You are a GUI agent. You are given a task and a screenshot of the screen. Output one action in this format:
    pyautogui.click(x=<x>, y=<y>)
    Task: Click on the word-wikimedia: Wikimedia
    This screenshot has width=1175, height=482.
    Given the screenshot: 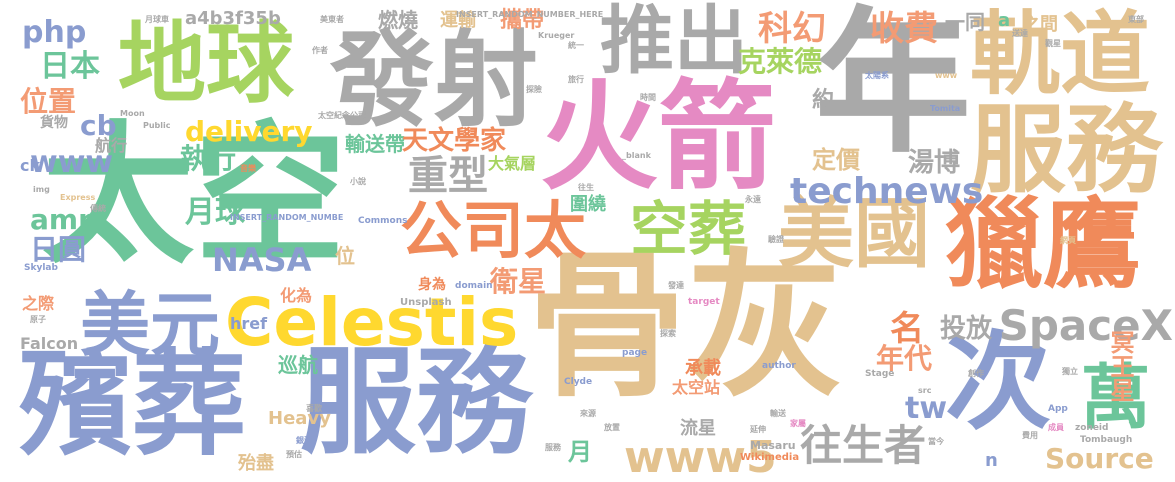 What is the action you would take?
    pyautogui.click(x=770, y=457)
    